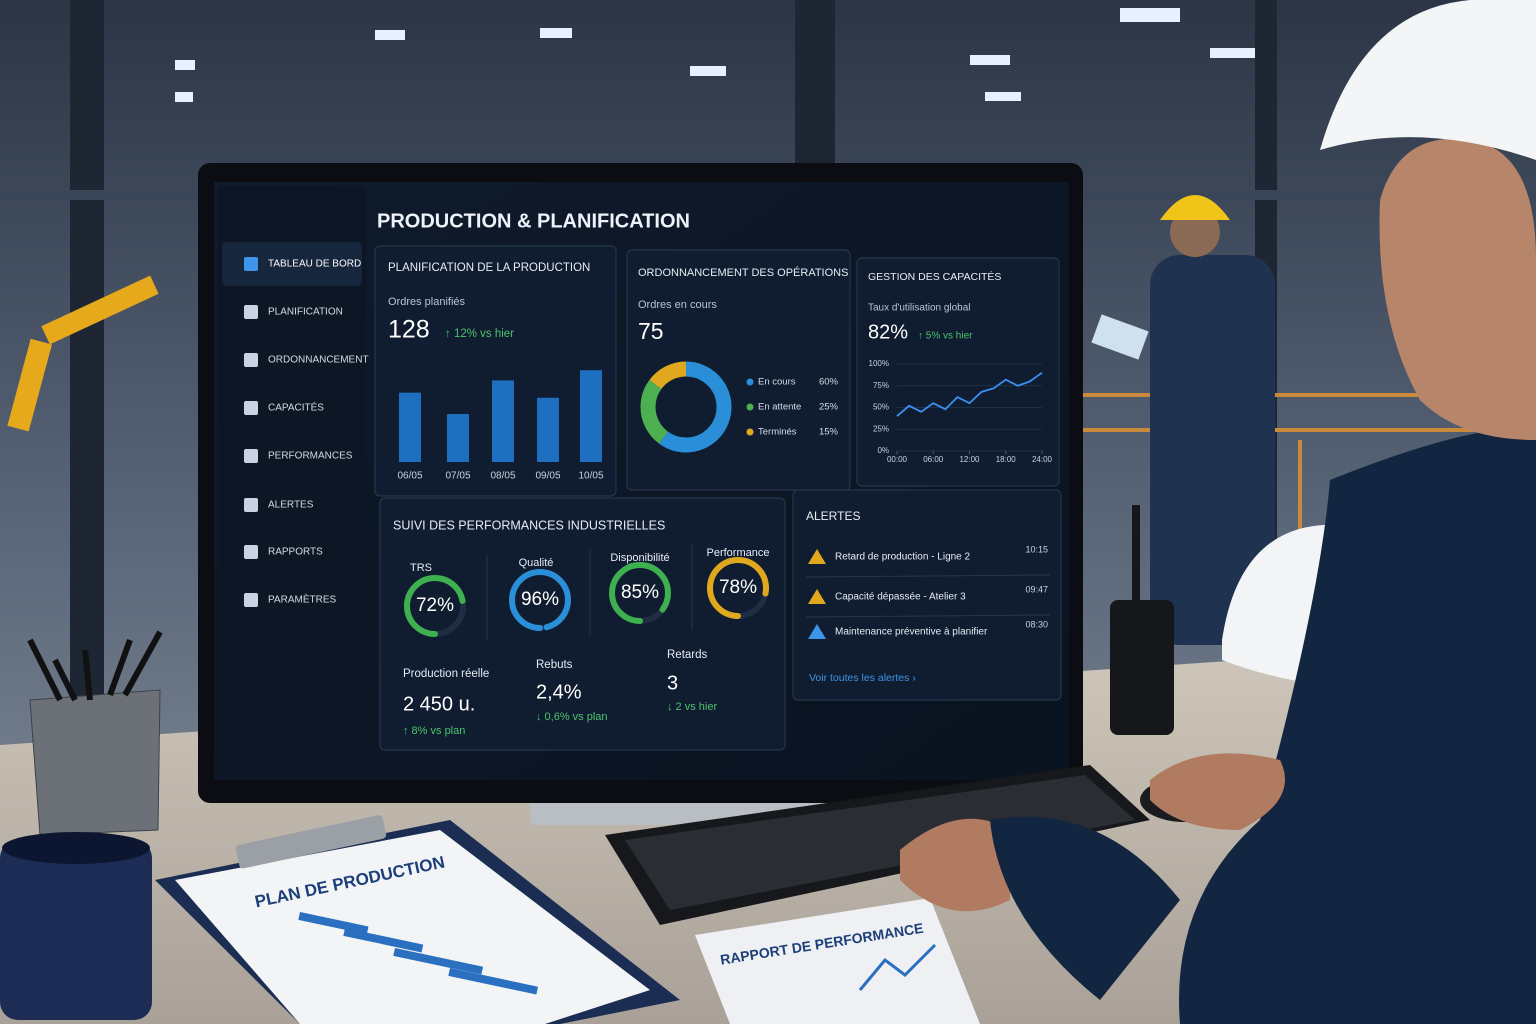 Image resolution: width=1536 pixels, height=1024 pixels. Describe the element at coordinates (829, 382) in the screenshot. I see `legend-value: 60%` at that location.